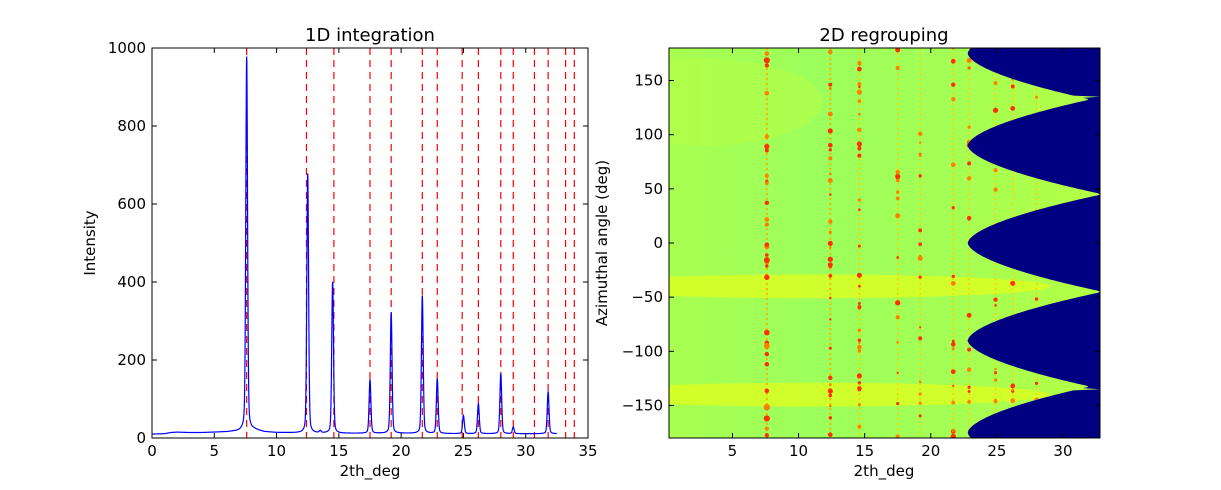  I want to click on left-y-axis-label: Intensity, so click(90, 242).